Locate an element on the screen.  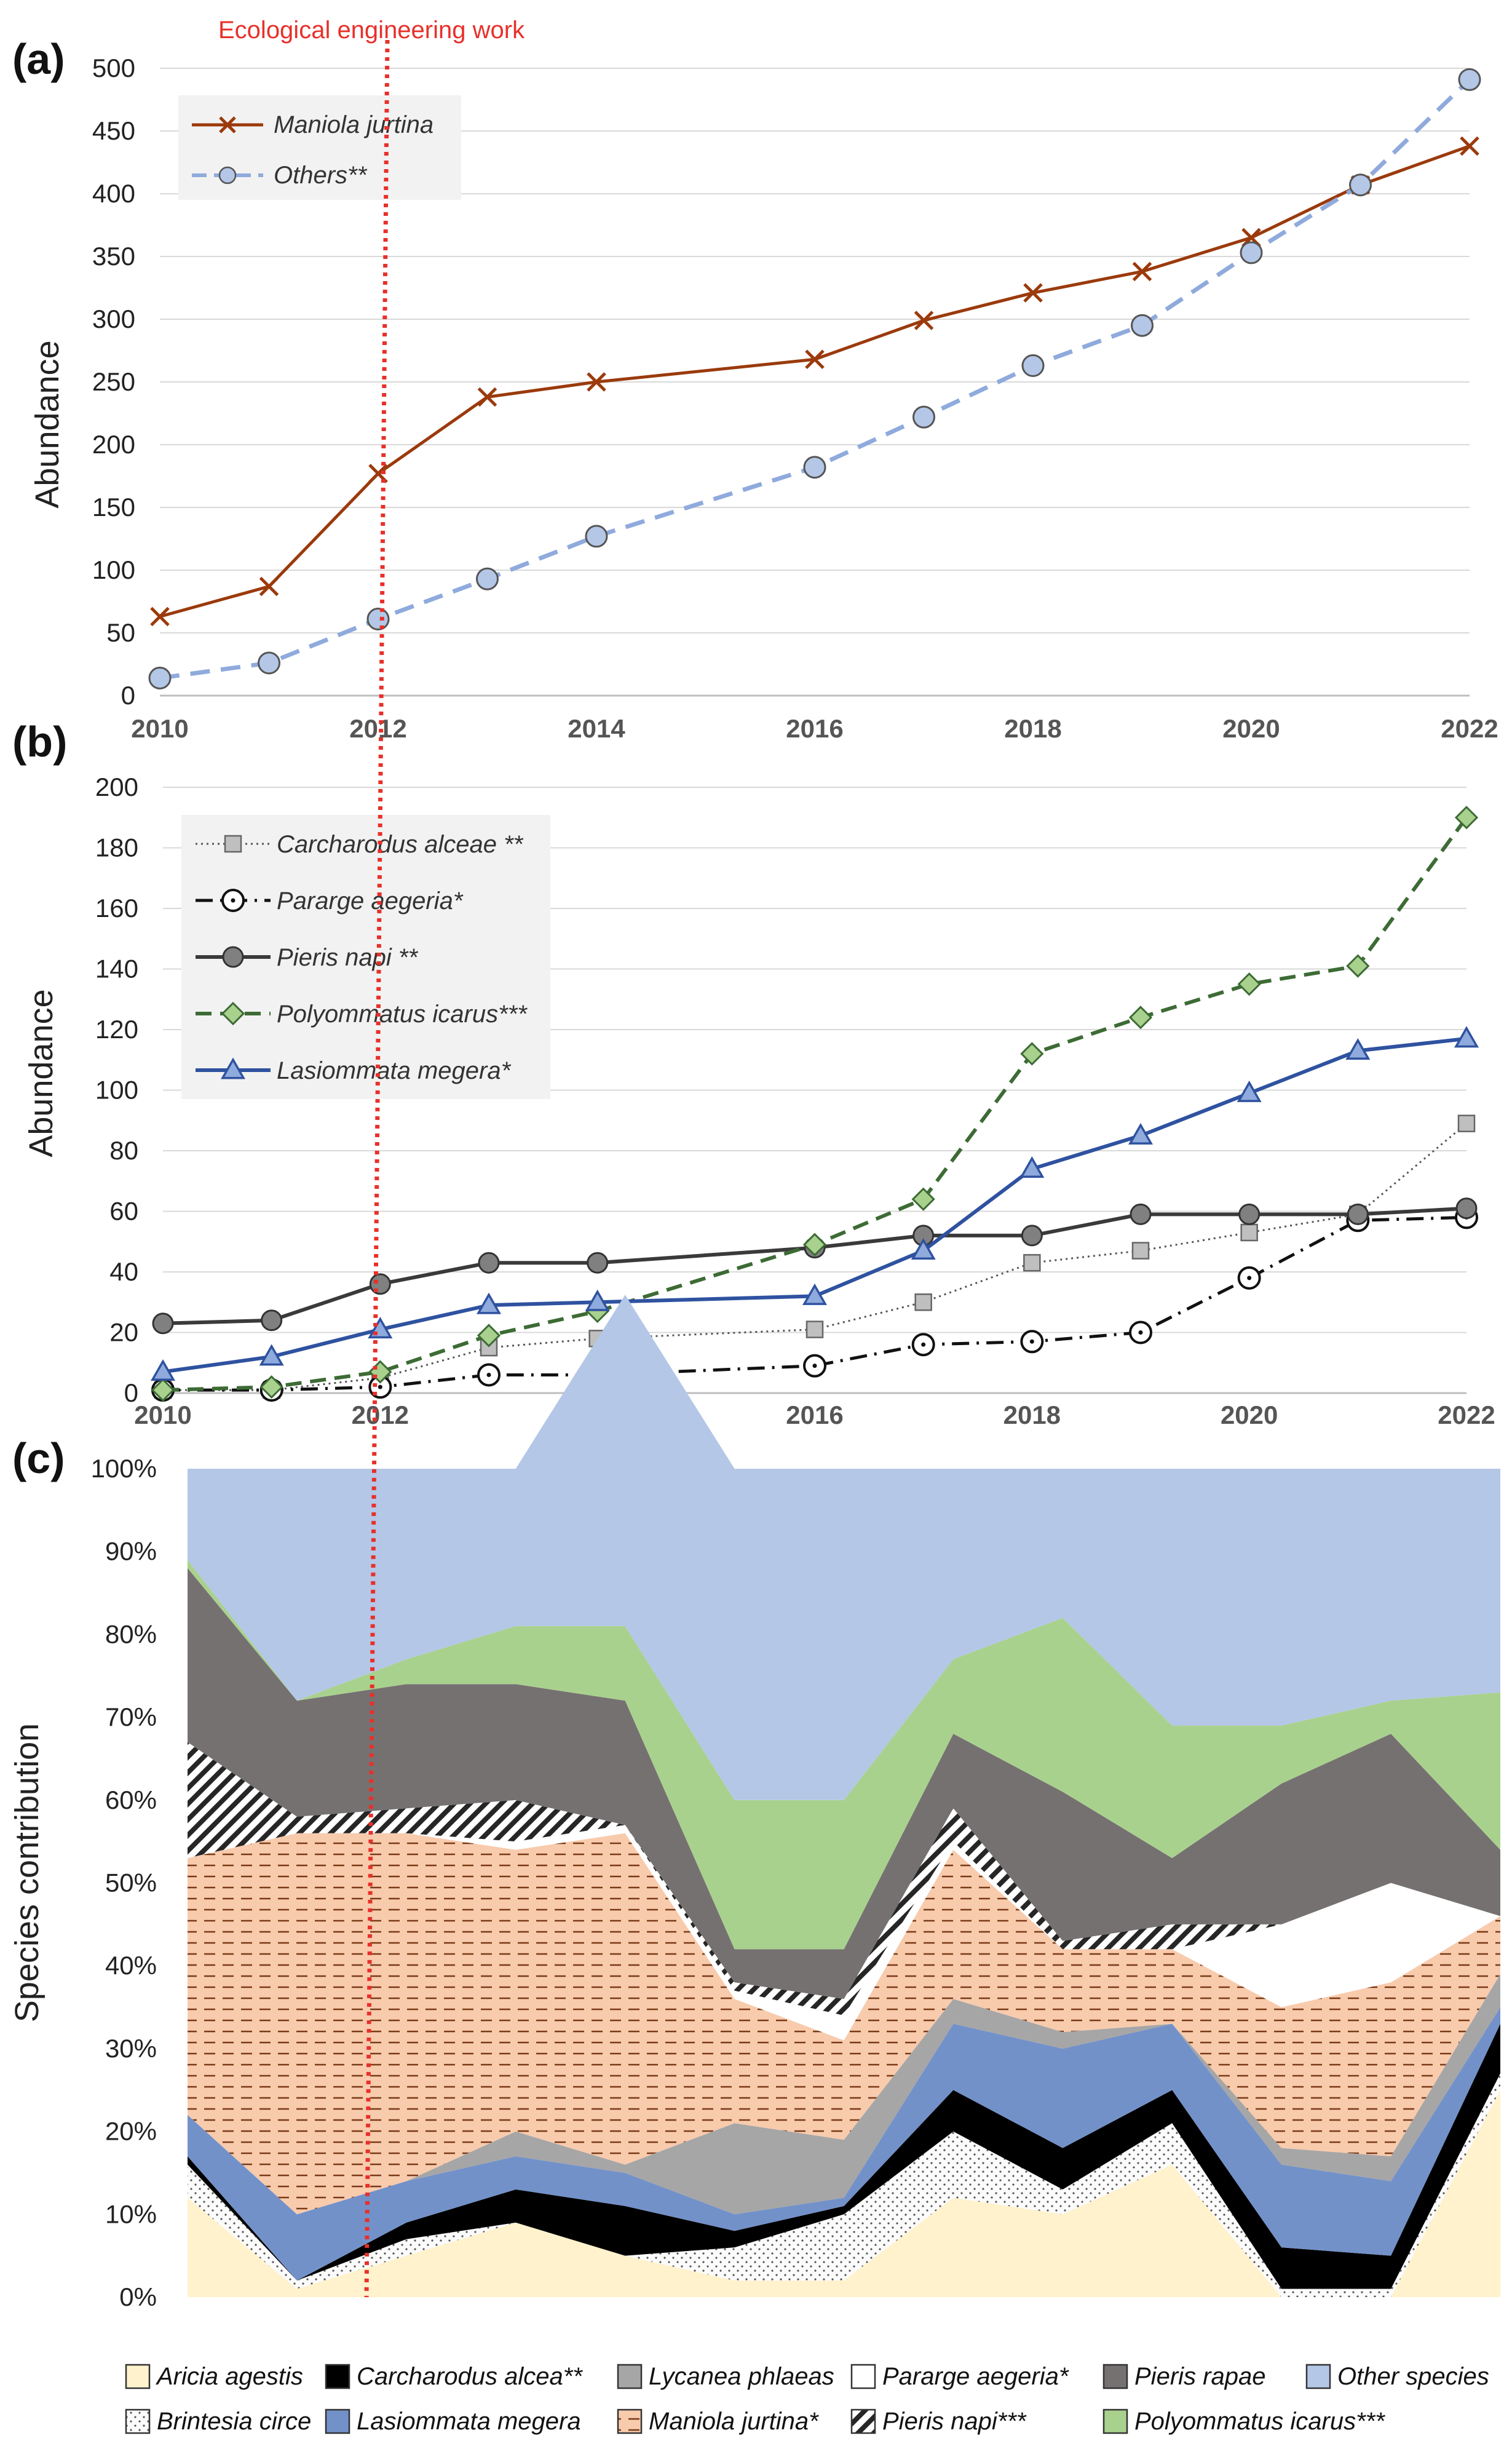
area-brintesia-circe is located at coordinates (844, 2185).